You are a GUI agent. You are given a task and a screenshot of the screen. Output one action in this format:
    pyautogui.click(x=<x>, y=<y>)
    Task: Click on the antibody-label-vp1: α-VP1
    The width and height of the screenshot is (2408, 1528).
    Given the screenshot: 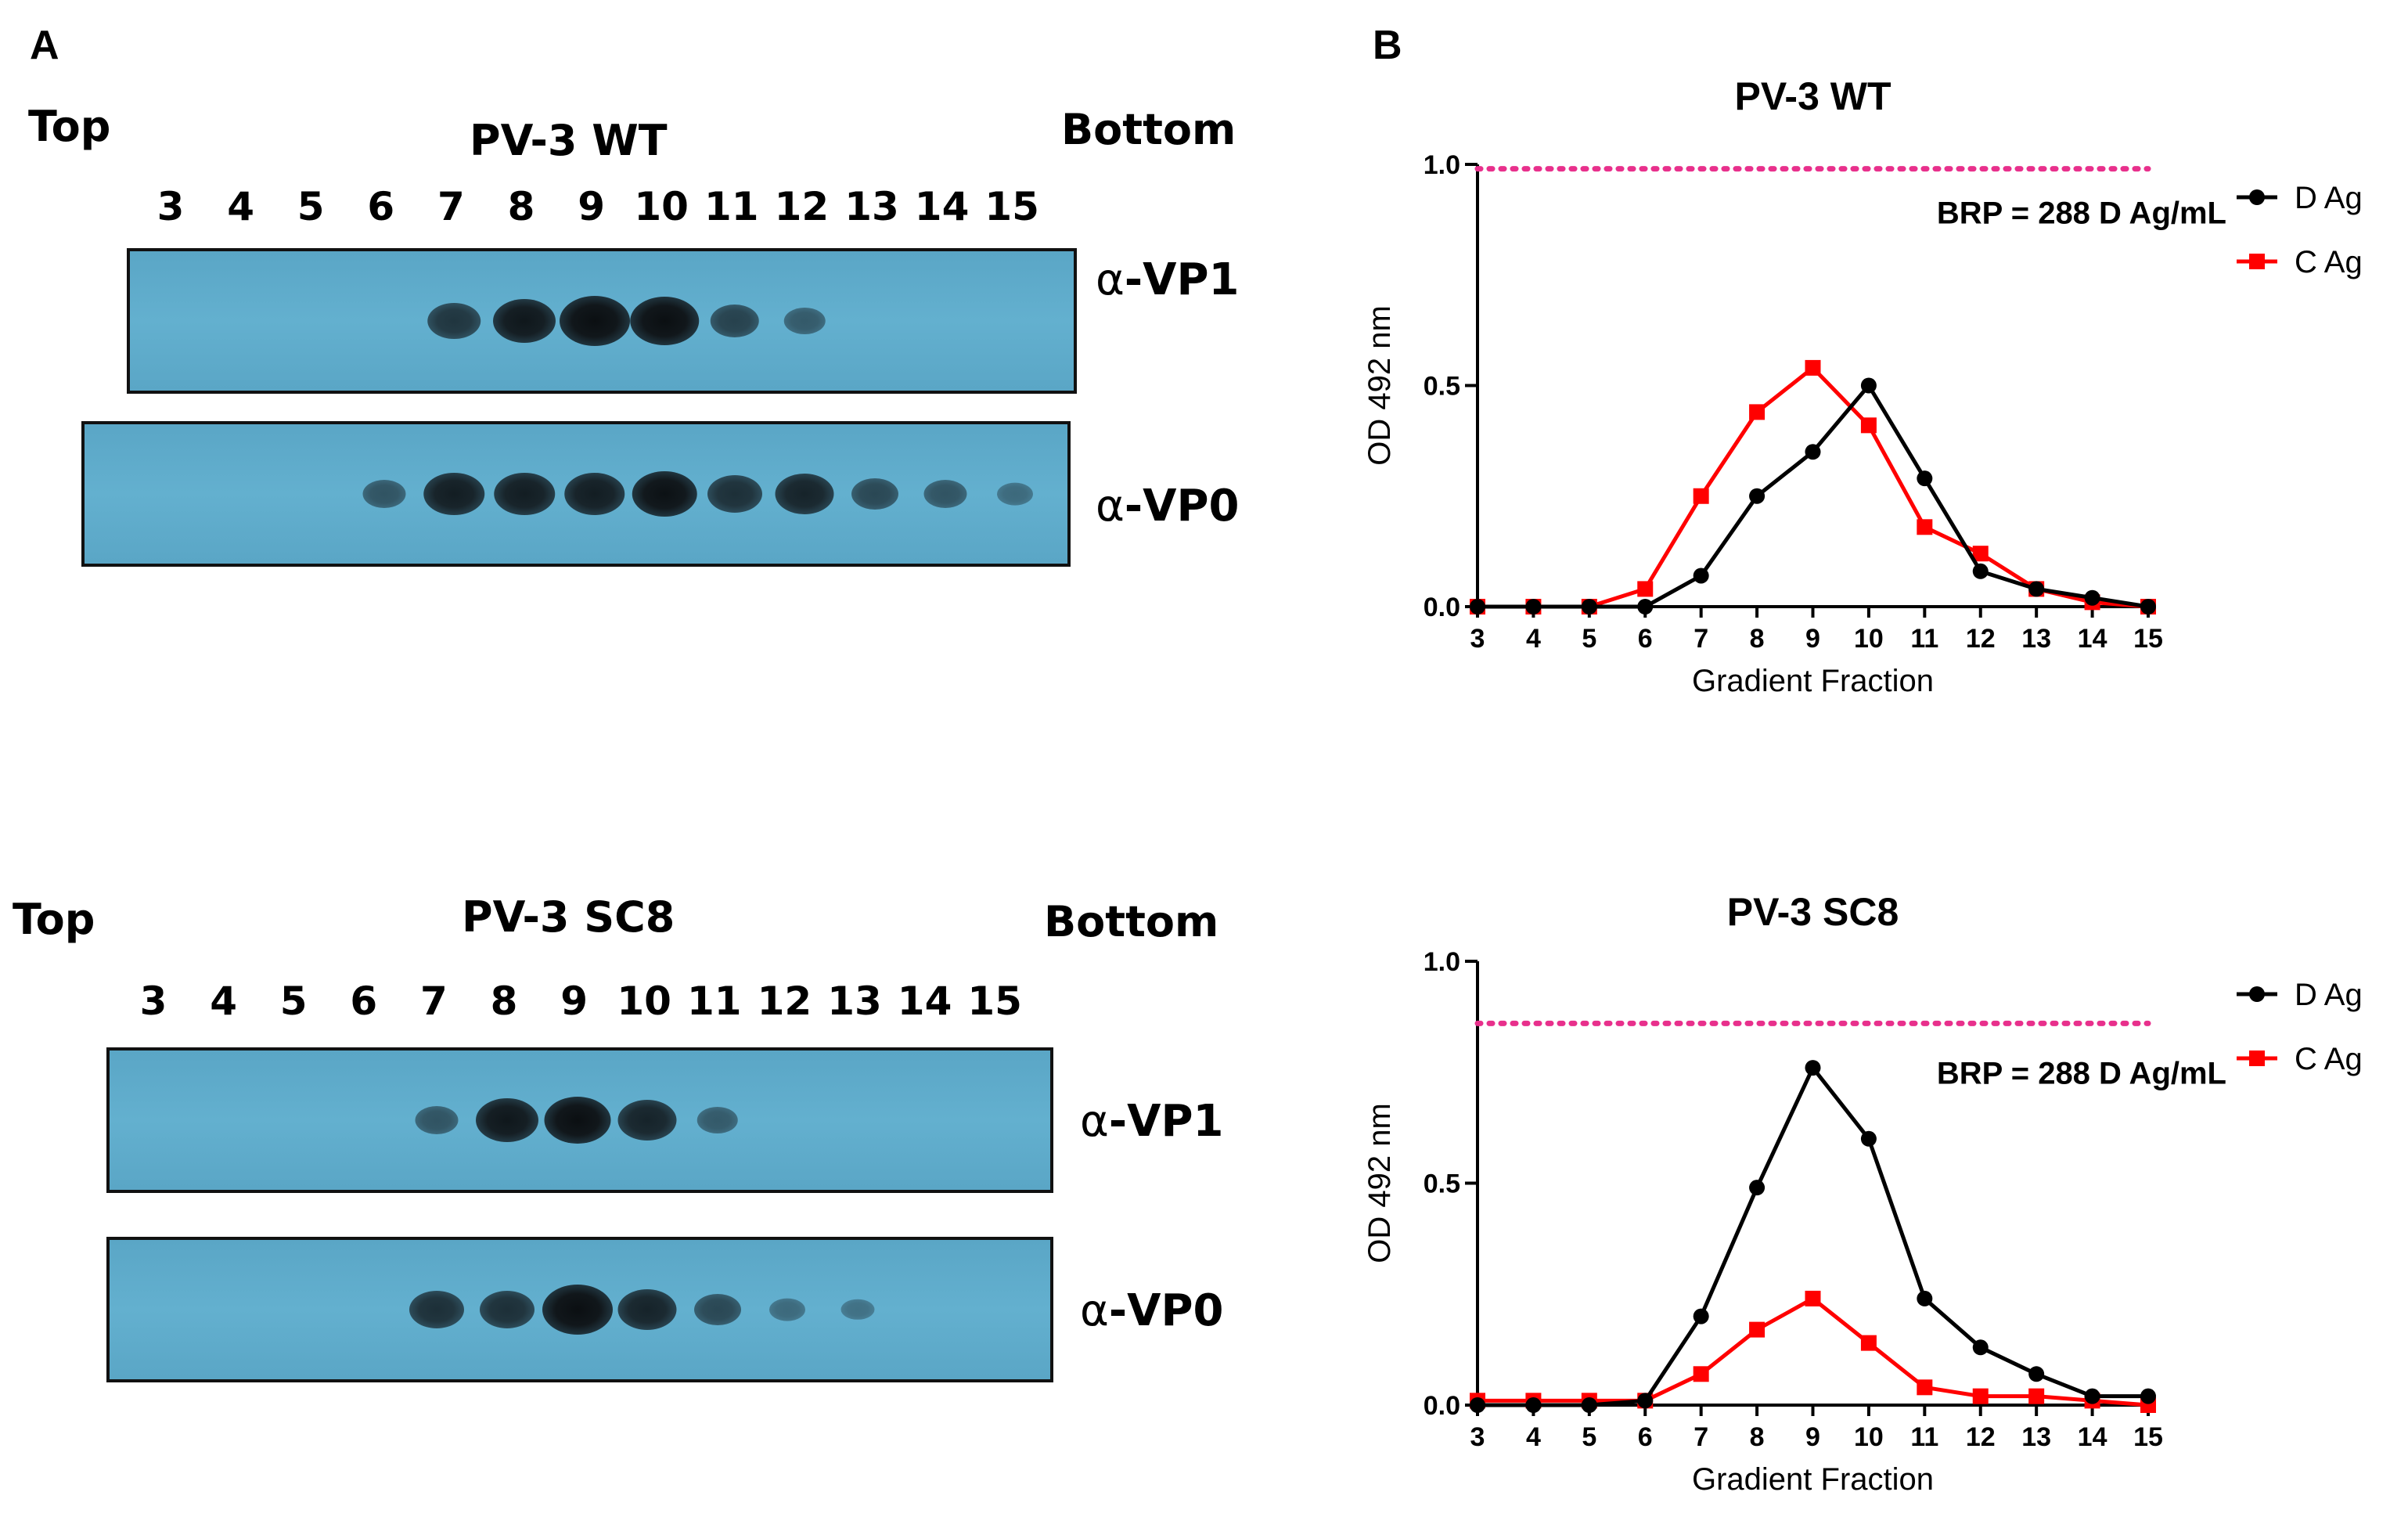 What is the action you would take?
    pyautogui.click(x=1152, y=1121)
    